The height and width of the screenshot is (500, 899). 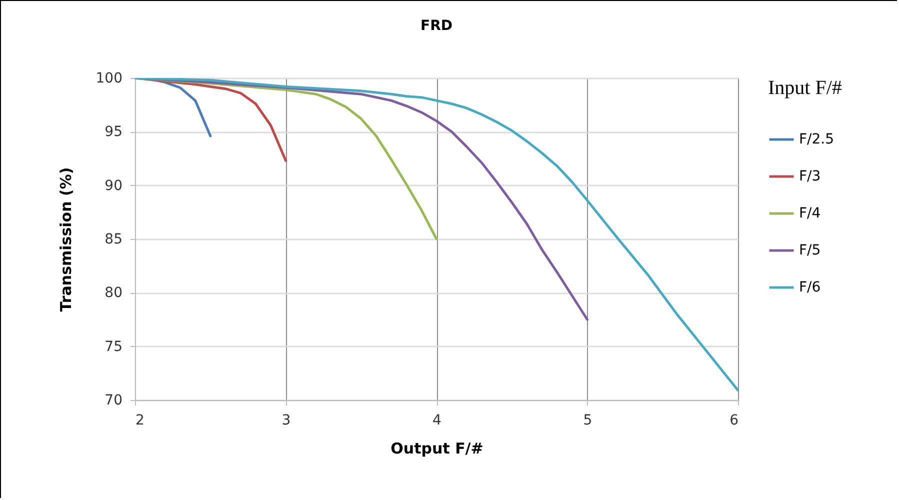 I want to click on x-tick-label: 5, so click(x=587, y=420).